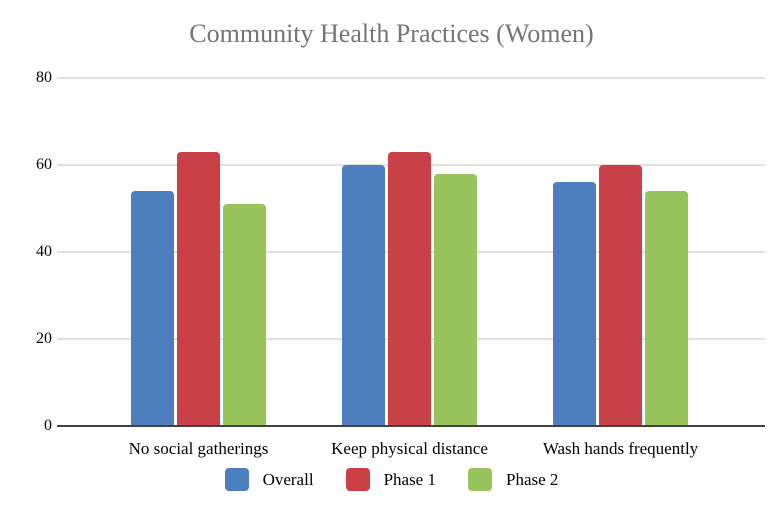  I want to click on legend-label: Phase 2, so click(532, 479).